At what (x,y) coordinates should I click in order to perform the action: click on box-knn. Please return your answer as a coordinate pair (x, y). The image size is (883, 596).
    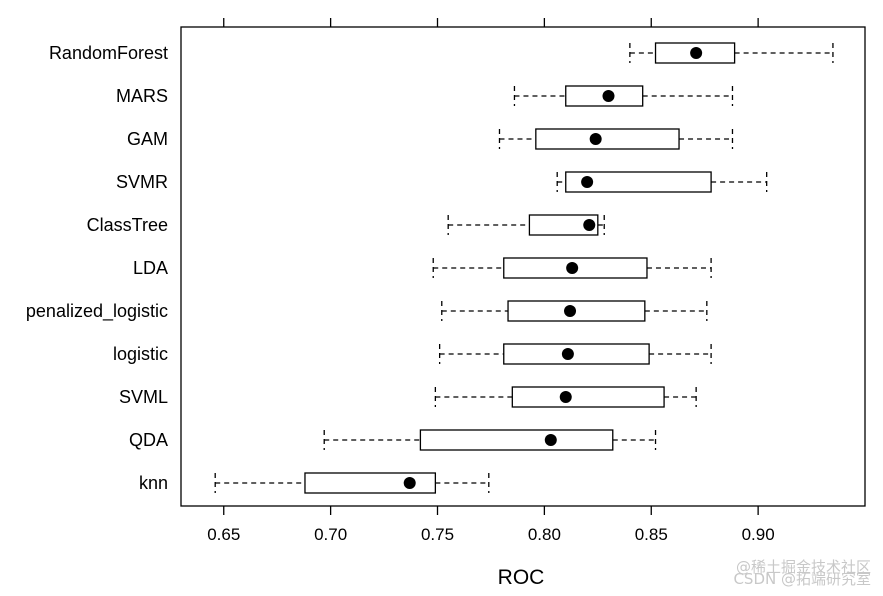
    Looking at the image, I should click on (352, 483).